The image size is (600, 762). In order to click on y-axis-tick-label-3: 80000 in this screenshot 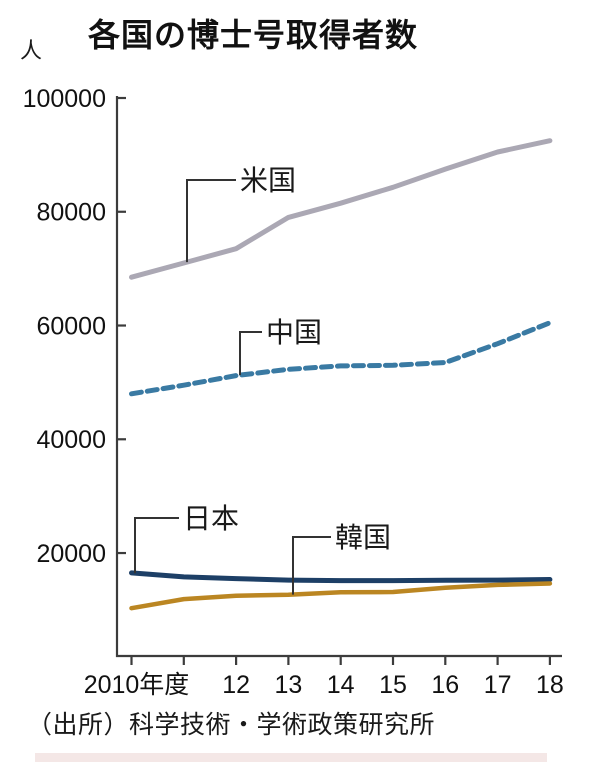, I will do `click(71, 213)`.